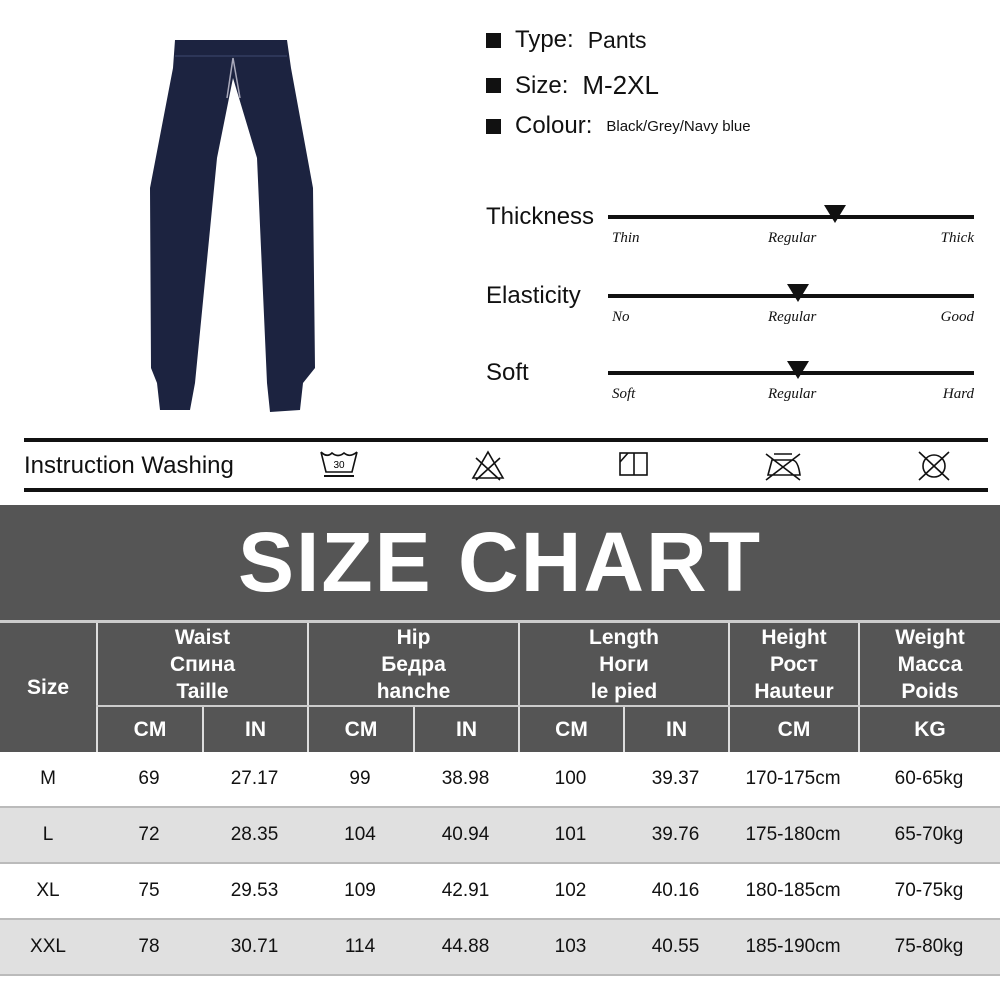  I want to click on table-cell: XL, so click(48, 890).